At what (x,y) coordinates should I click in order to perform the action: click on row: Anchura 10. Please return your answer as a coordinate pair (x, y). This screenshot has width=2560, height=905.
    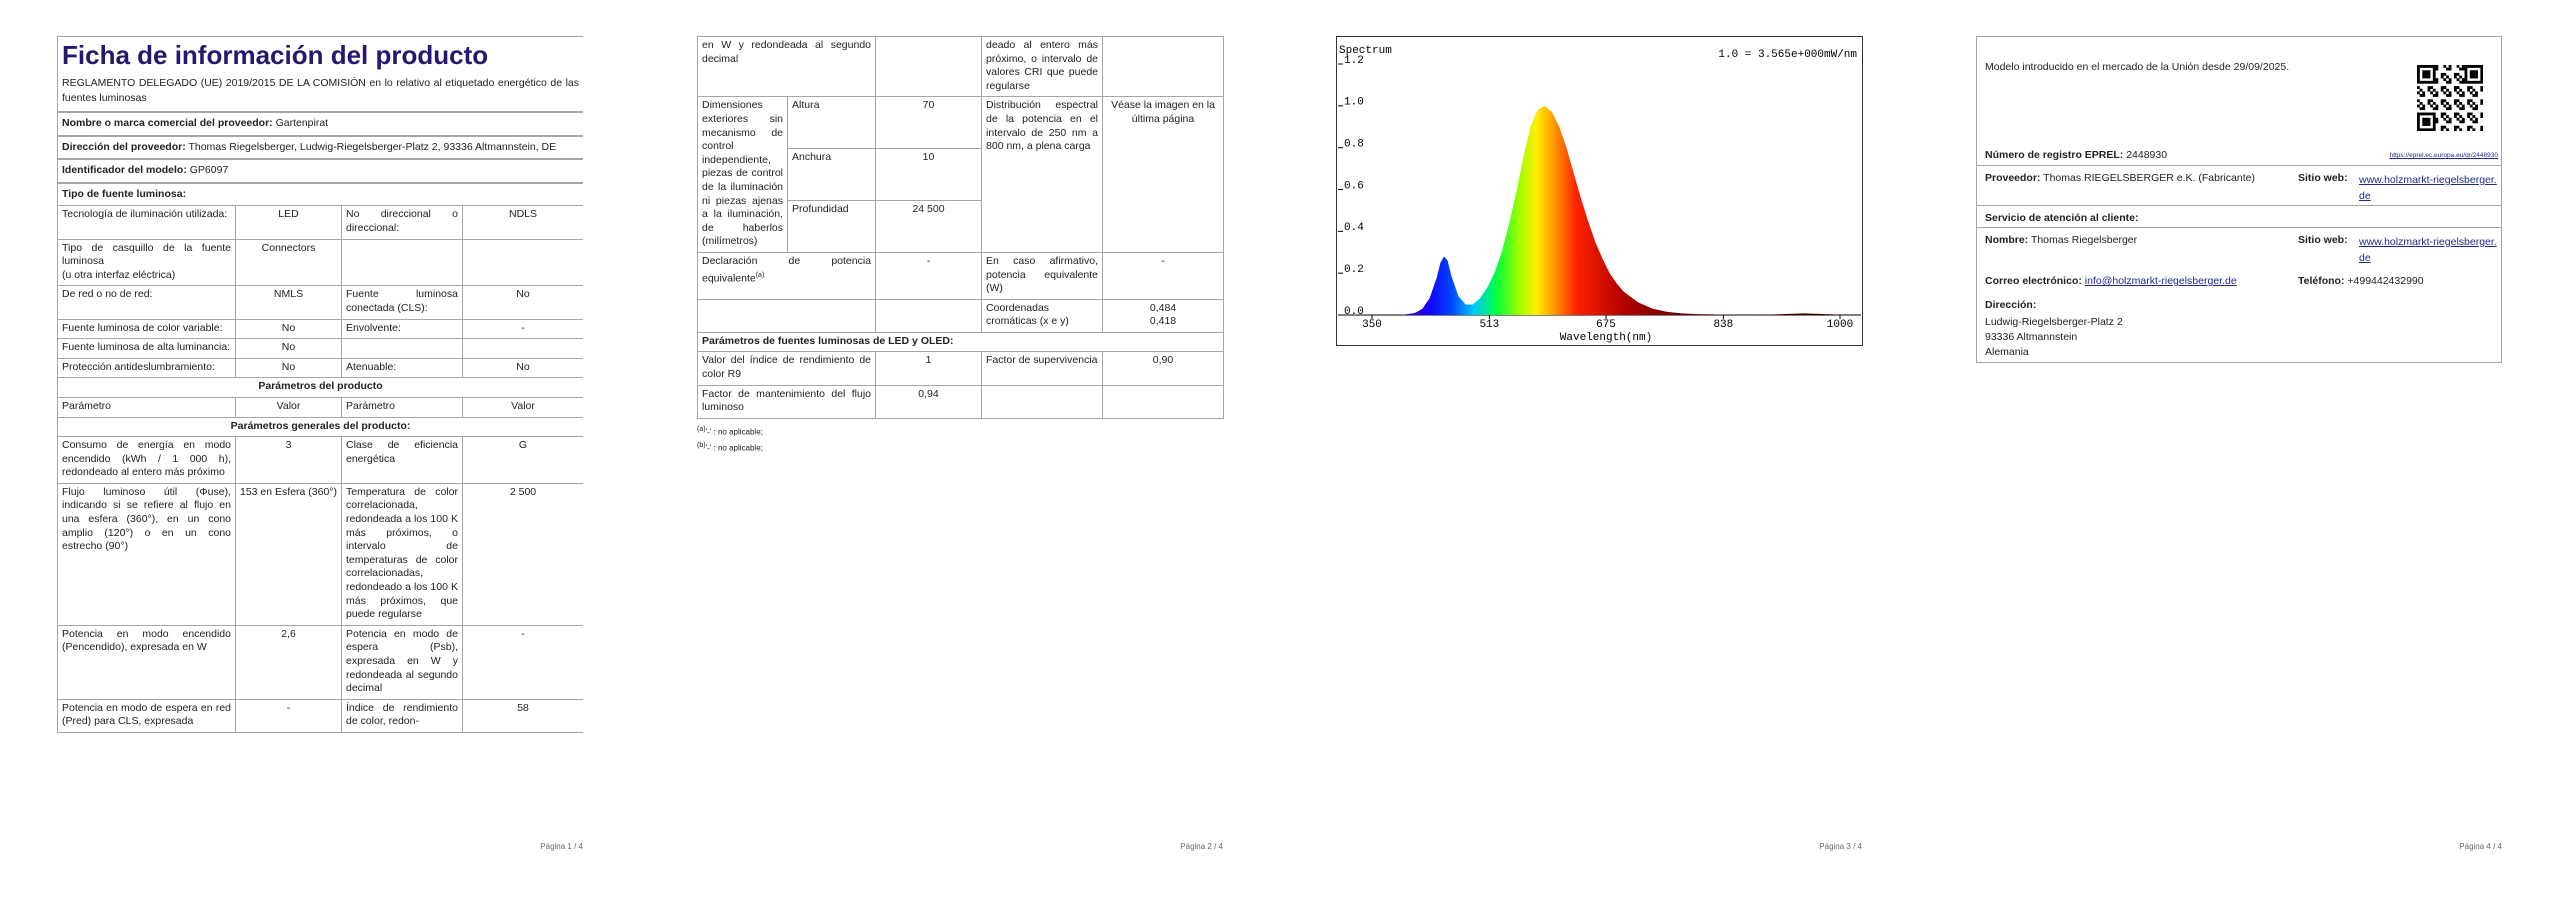
    Looking at the image, I should click on (961, 175).